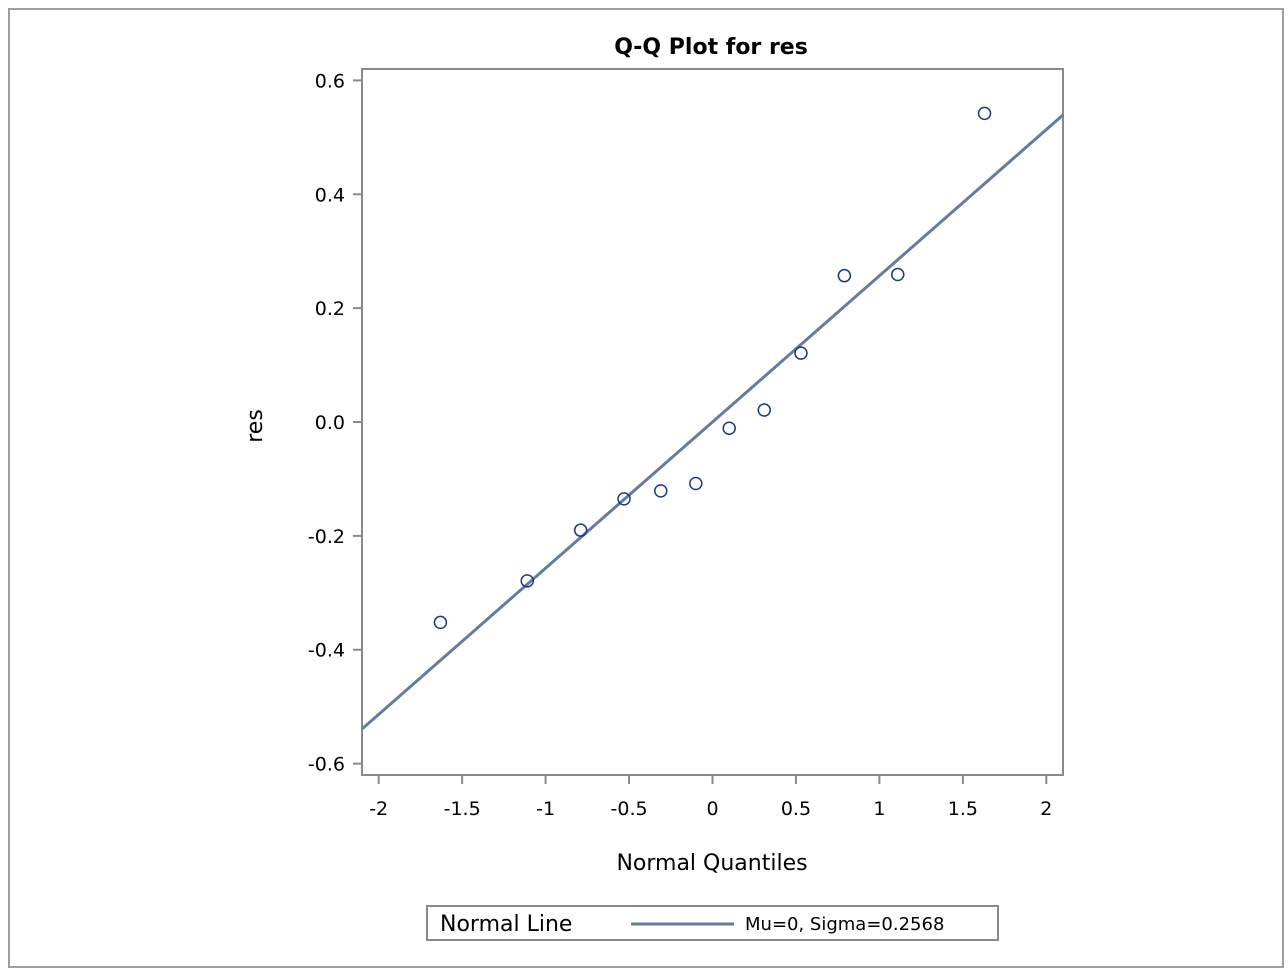 The image size is (1288, 968). What do you see at coordinates (879, 809) in the screenshot?
I see `x-tick-label: 1` at bounding box center [879, 809].